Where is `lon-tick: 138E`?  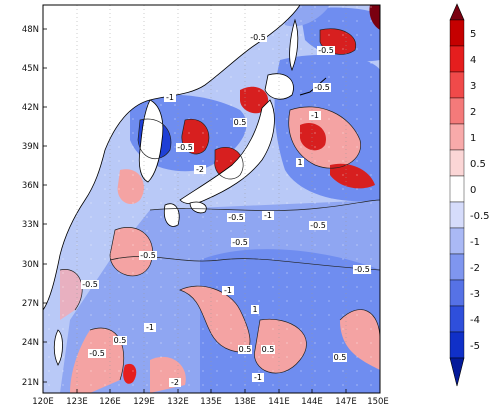
lon-tick: 138E is located at coordinates (245, 402).